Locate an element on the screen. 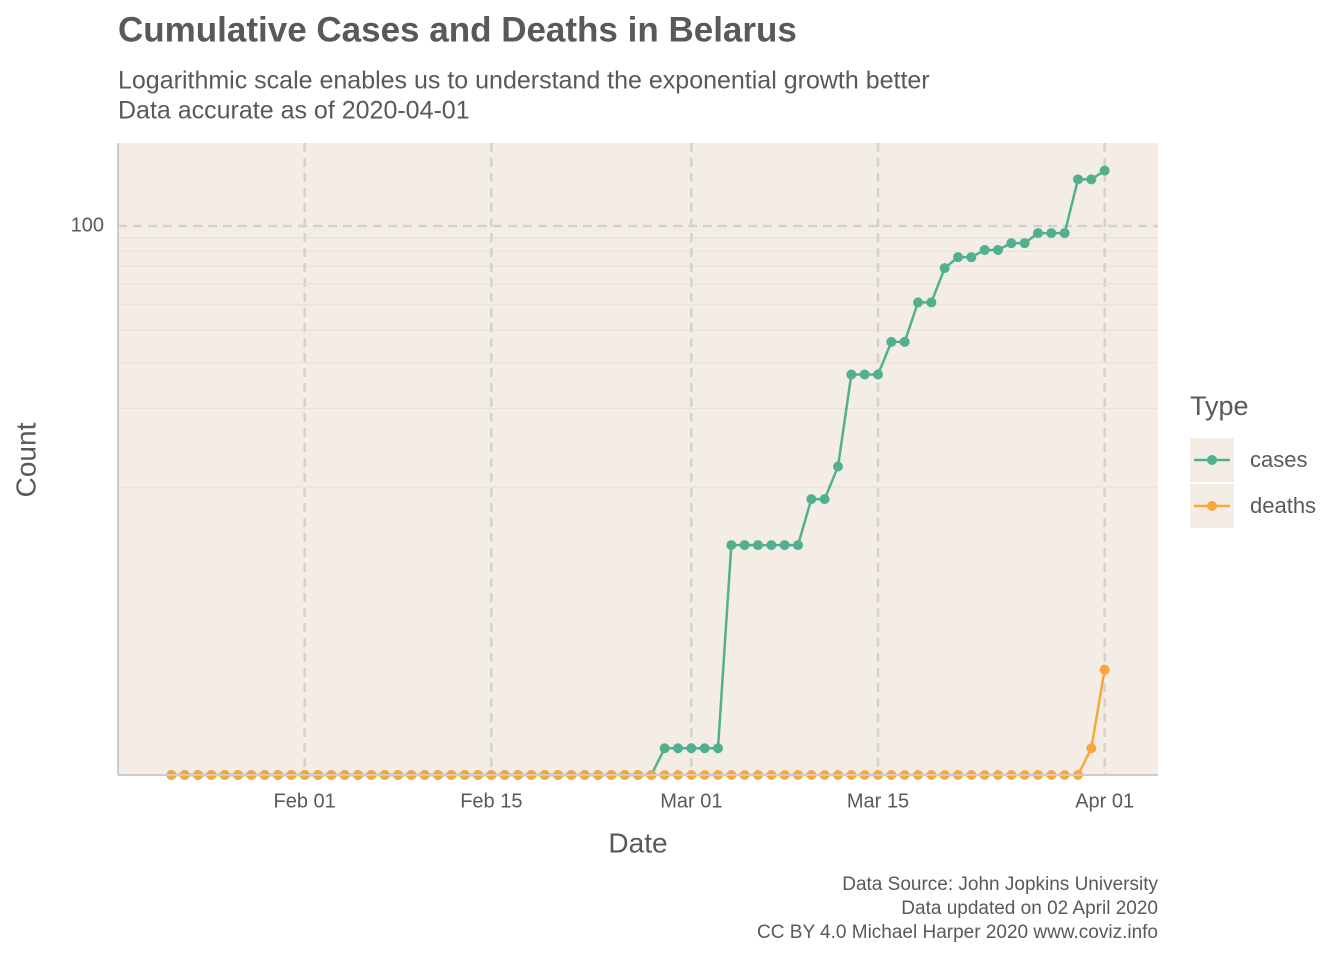 Image resolution: width=1344 pixels, height=960 pixels. chart-title: Cumulative Cases and Deaths in Belarus is located at coordinates (457, 29).